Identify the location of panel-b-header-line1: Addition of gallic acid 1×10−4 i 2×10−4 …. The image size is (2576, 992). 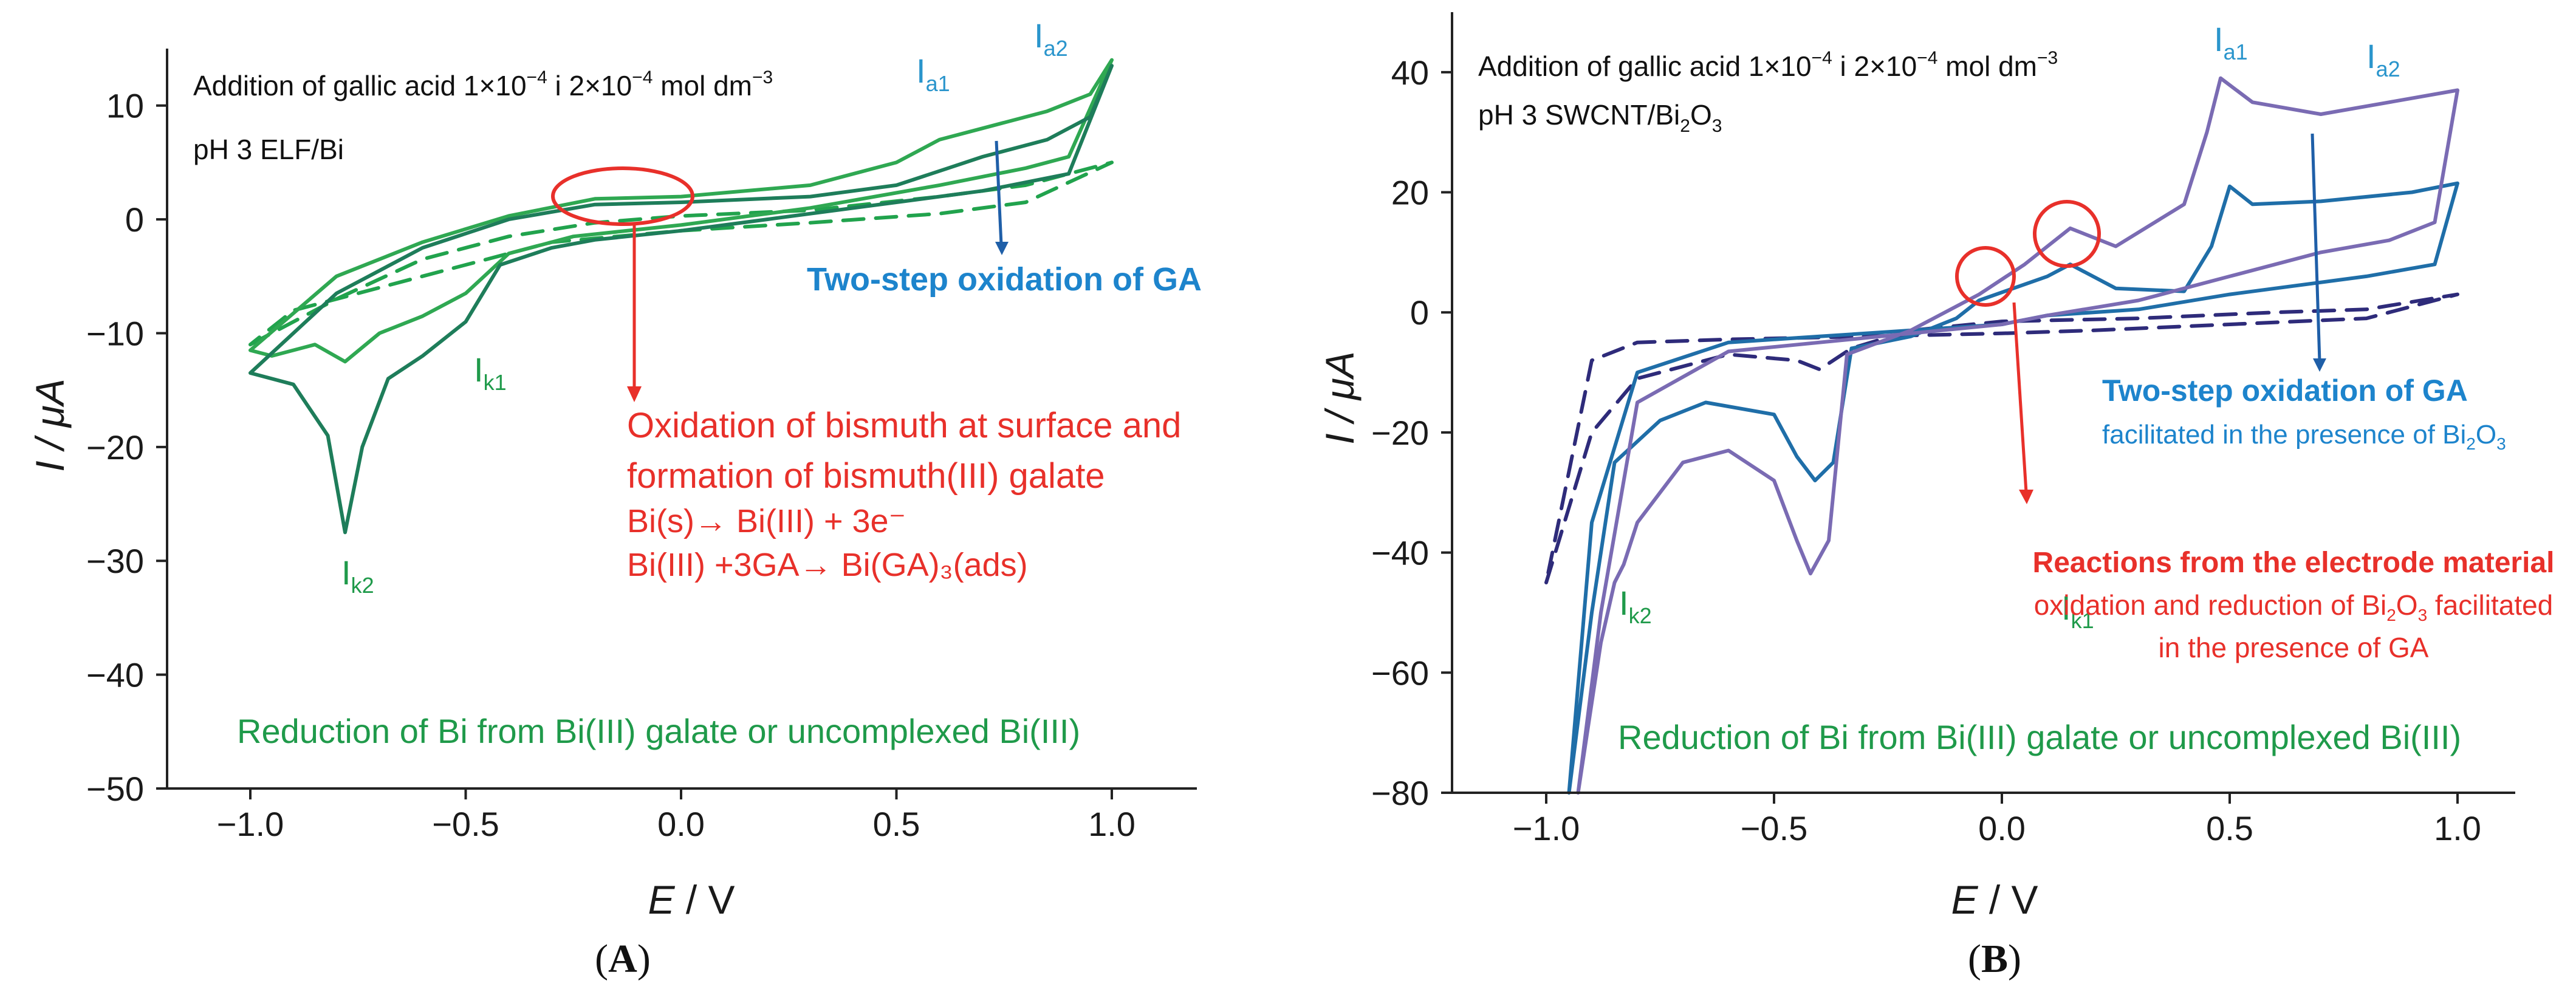
(1768, 65).